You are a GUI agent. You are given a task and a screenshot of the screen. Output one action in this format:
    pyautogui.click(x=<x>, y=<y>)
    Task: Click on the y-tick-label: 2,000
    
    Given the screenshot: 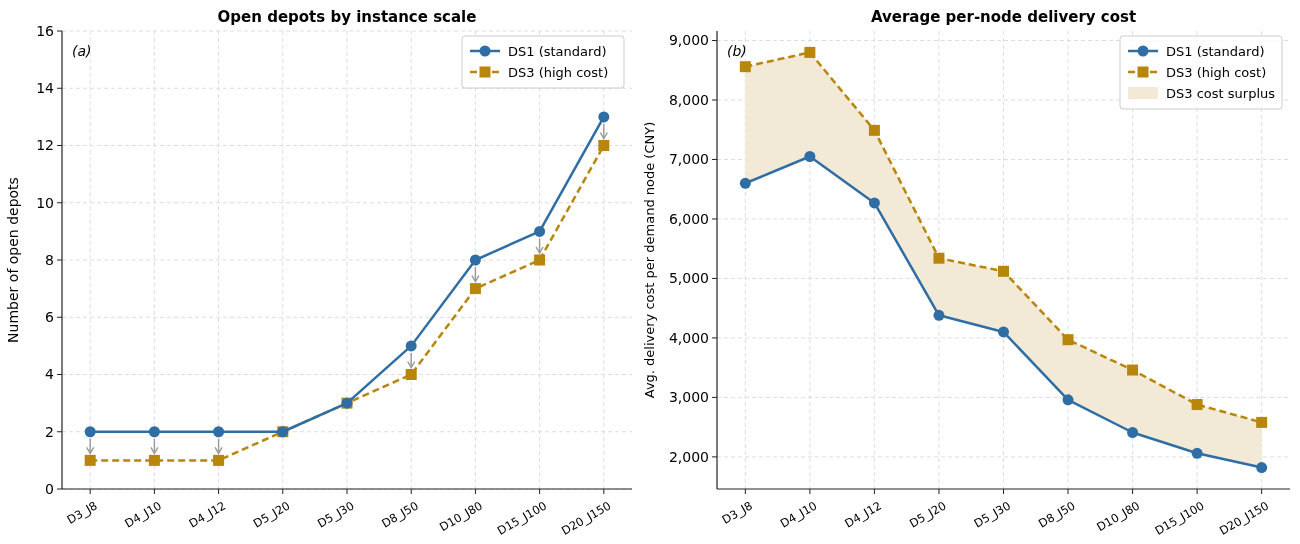 What is the action you would take?
    pyautogui.click(x=688, y=456)
    